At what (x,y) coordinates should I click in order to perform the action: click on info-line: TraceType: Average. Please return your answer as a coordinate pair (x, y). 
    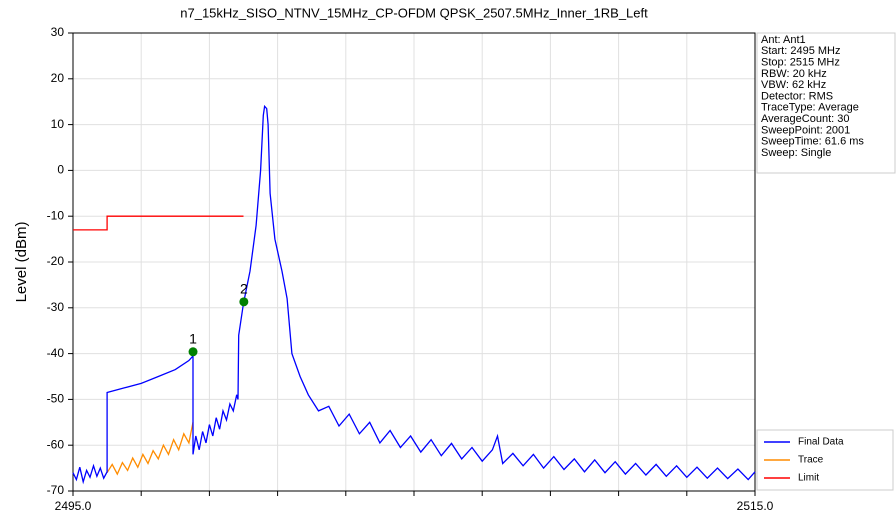
    Looking at the image, I should click on (810, 108).